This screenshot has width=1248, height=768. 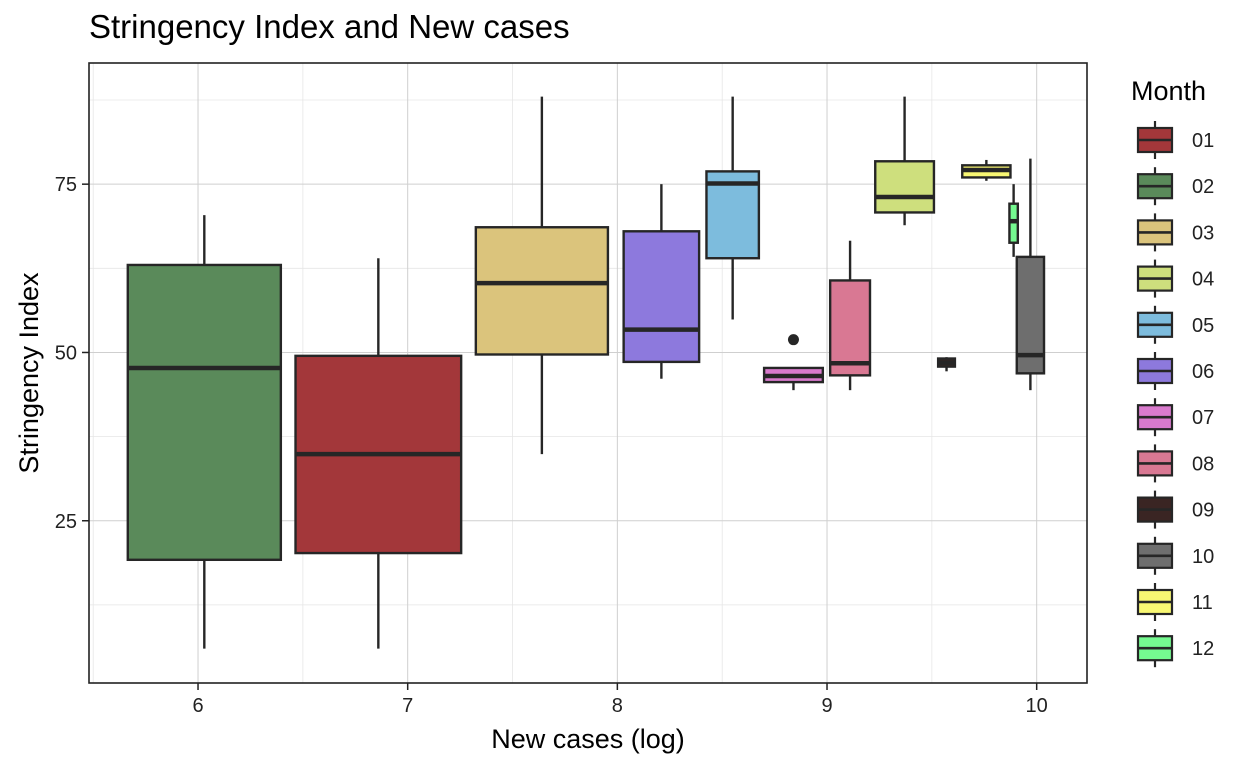 I want to click on x-tick-label: 6, so click(x=197, y=706).